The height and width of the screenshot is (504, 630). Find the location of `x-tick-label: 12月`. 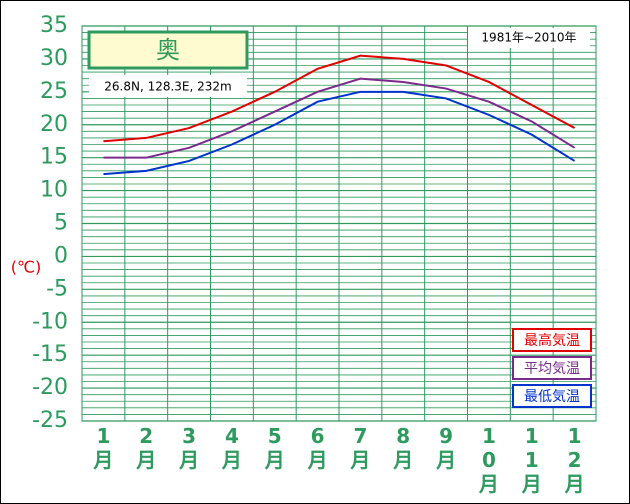

x-tick-label: 12月 is located at coordinates (574, 460).